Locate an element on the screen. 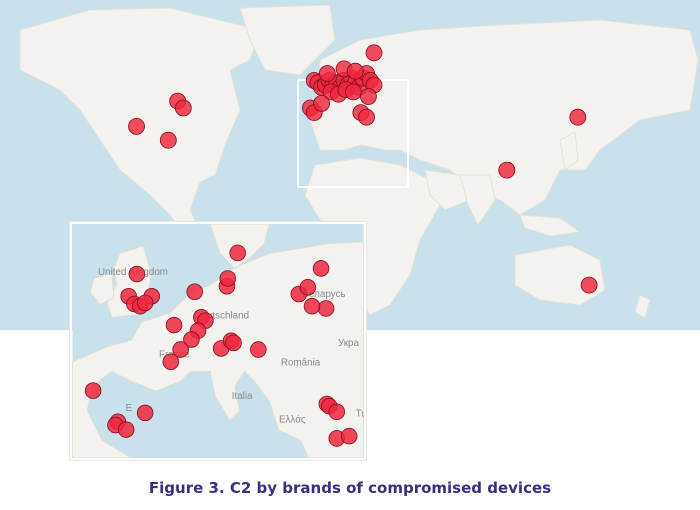  india is located at coordinates (477, 200).